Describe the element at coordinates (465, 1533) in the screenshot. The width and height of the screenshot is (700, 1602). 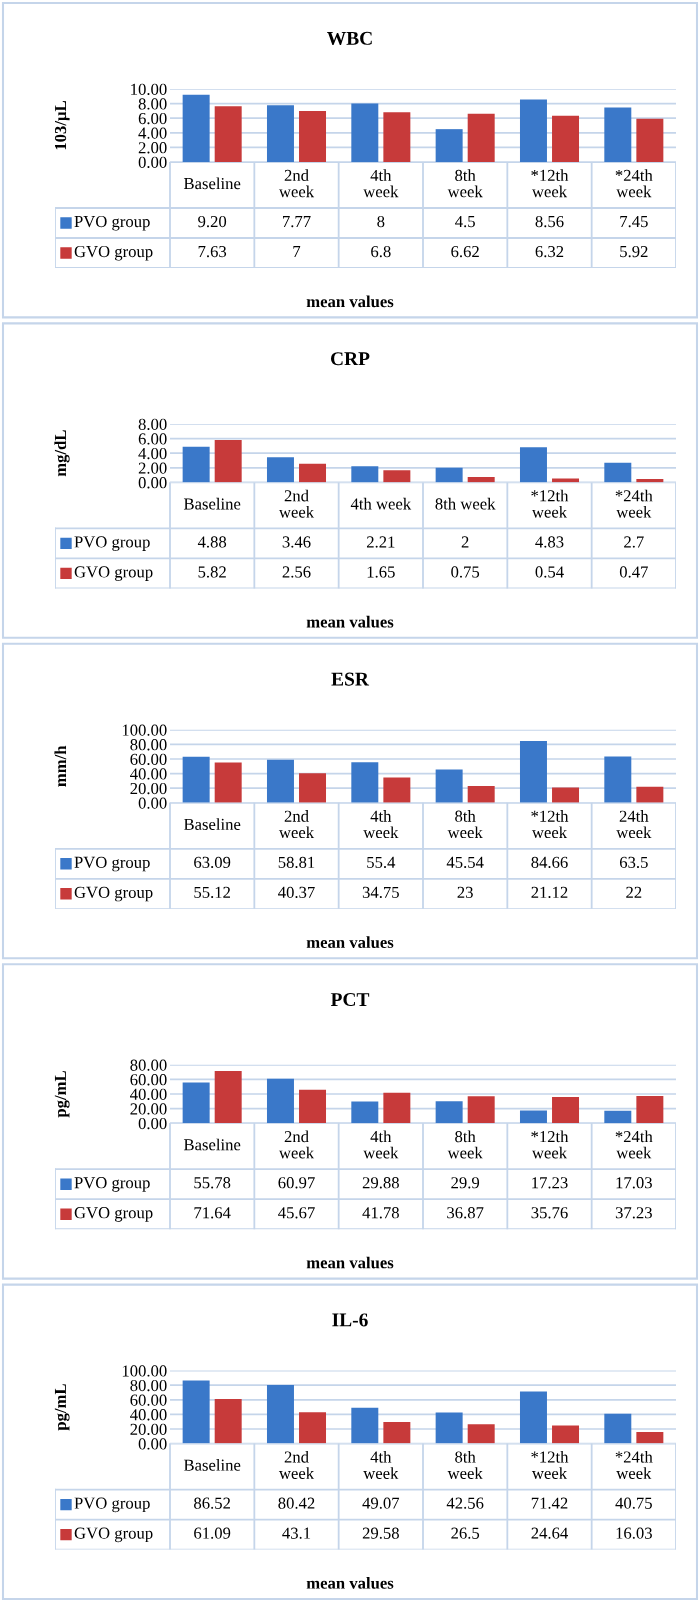
I see `data-label: 26.5` at that location.